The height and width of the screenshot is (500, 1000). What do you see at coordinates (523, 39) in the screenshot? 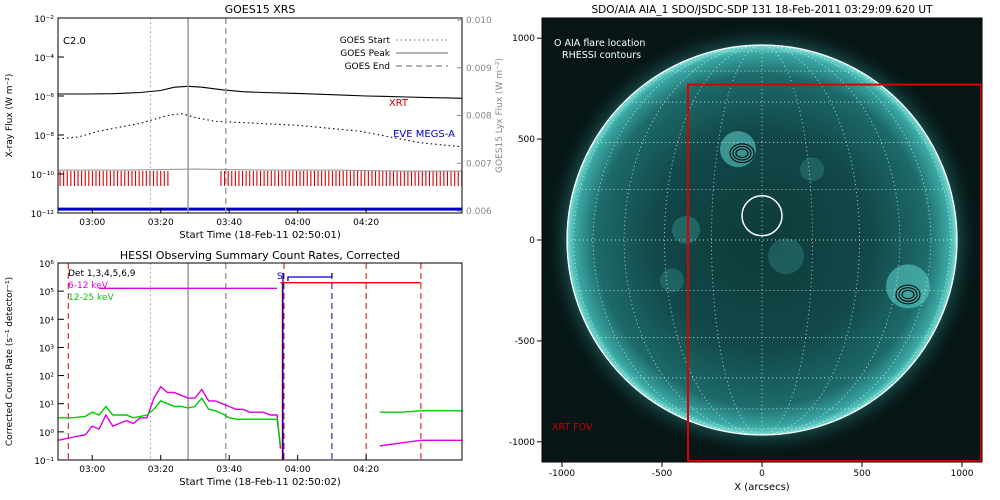
I see `aia-ytick-label: 1000` at bounding box center [523, 39].